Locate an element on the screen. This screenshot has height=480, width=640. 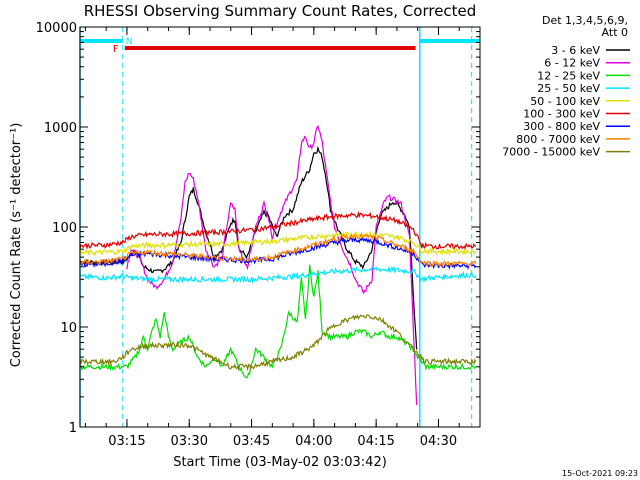
y-tick-label: 100 is located at coordinates (64, 228).